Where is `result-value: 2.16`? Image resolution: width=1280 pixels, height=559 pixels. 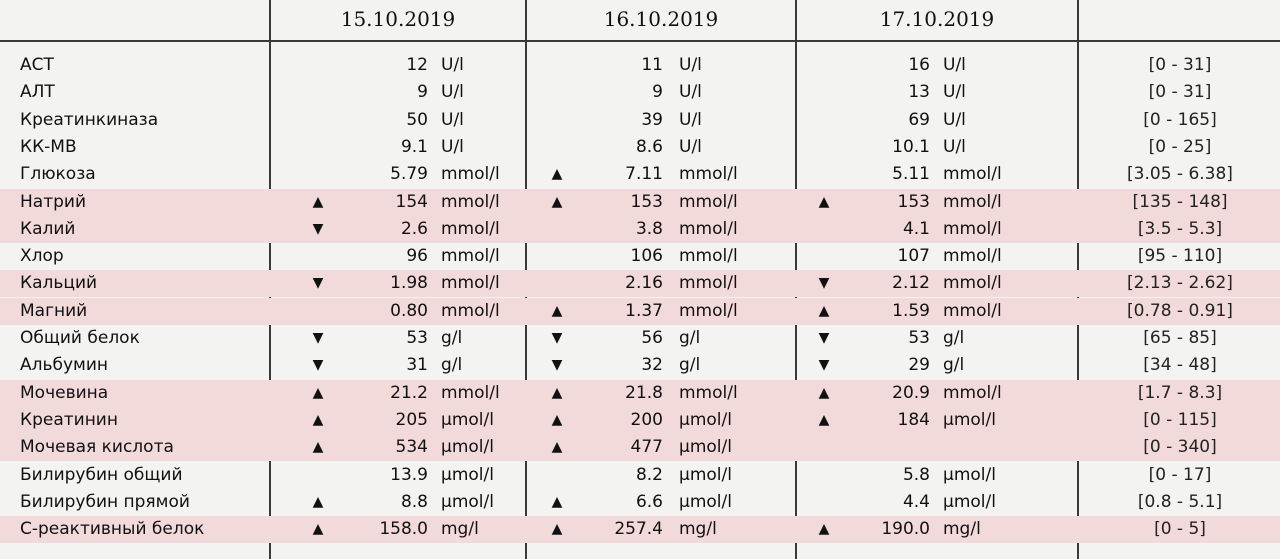
result-value: 2.16 is located at coordinates (644, 283).